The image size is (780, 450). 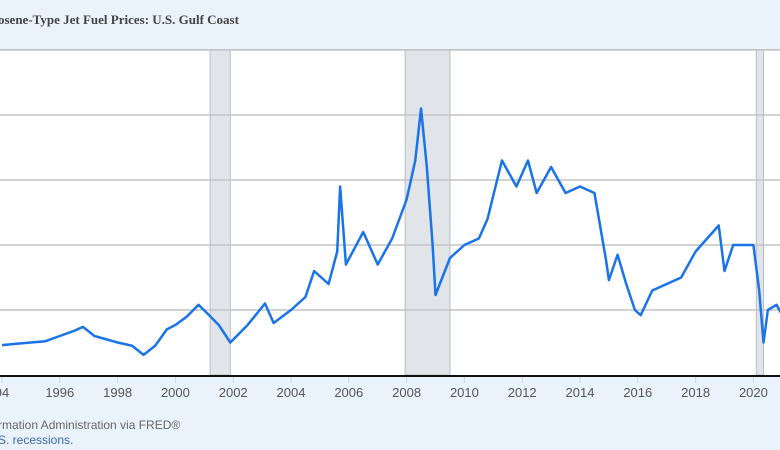 What do you see at coordinates (637, 392) in the screenshot?
I see `x-tick-label: 2016` at bounding box center [637, 392].